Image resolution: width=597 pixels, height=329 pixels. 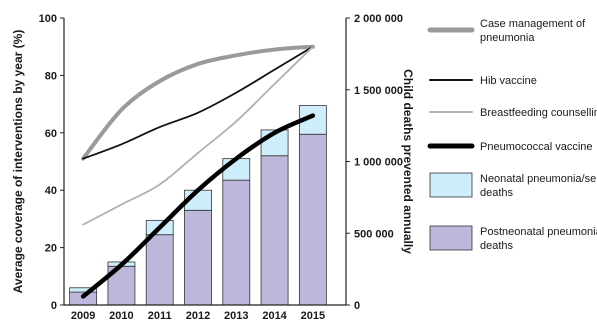 What do you see at coordinates (160, 316) in the screenshot?
I see `x-tick-label-2011: 2011` at bounding box center [160, 316].